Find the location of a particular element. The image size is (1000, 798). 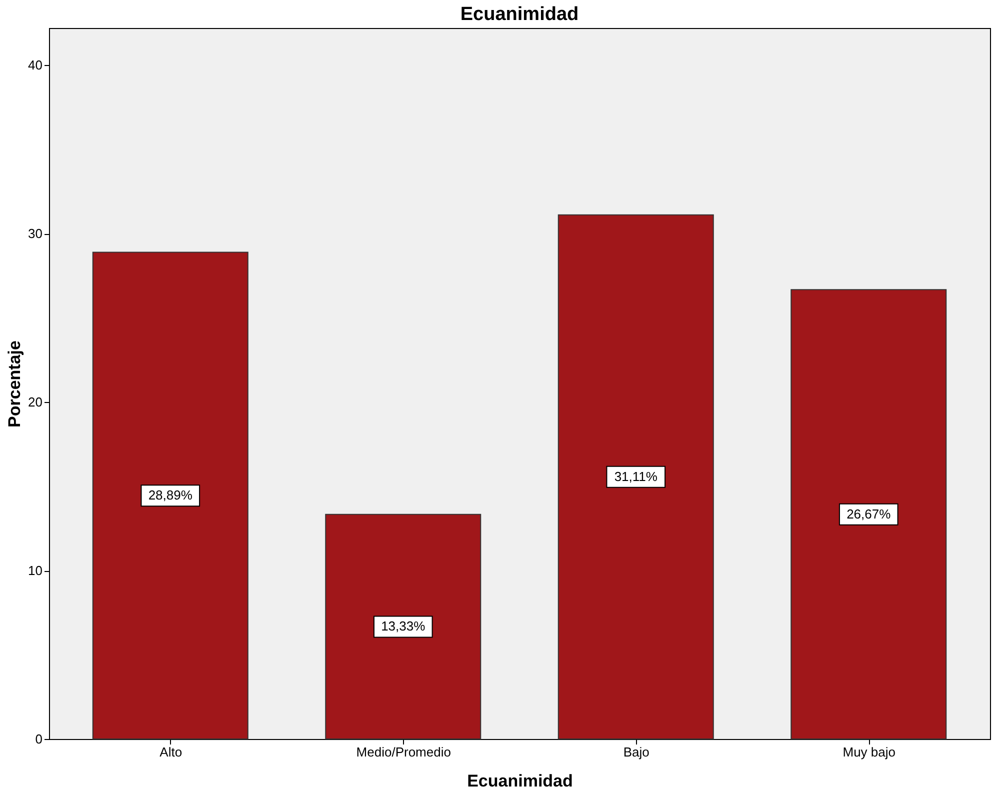

data-label: 26,67% is located at coordinates (869, 514).